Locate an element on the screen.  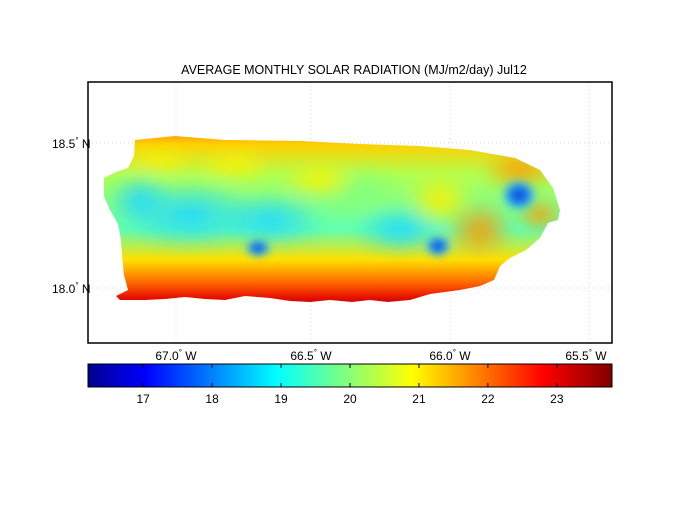
colorbar-tick-label: 23 is located at coordinates (557, 399).